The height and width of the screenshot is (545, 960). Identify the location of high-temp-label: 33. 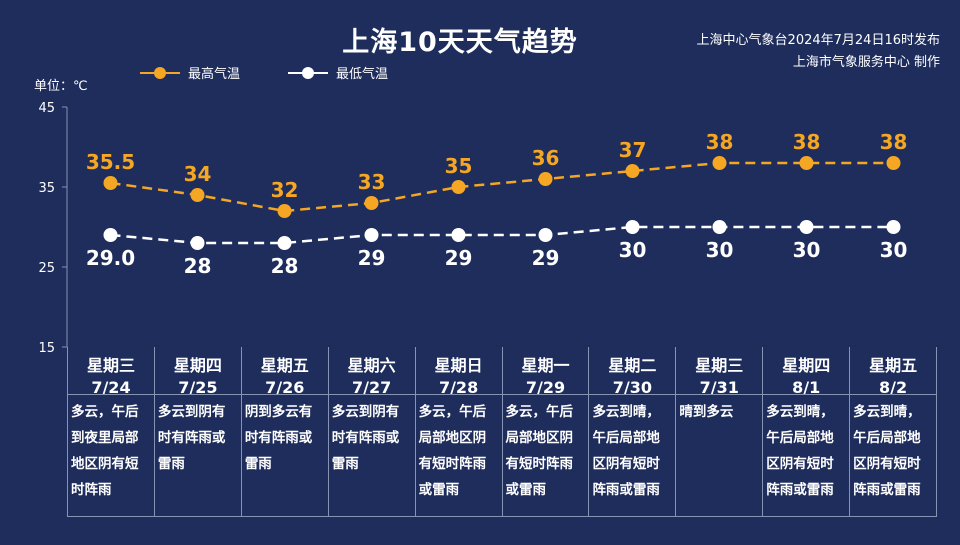
(372, 182).